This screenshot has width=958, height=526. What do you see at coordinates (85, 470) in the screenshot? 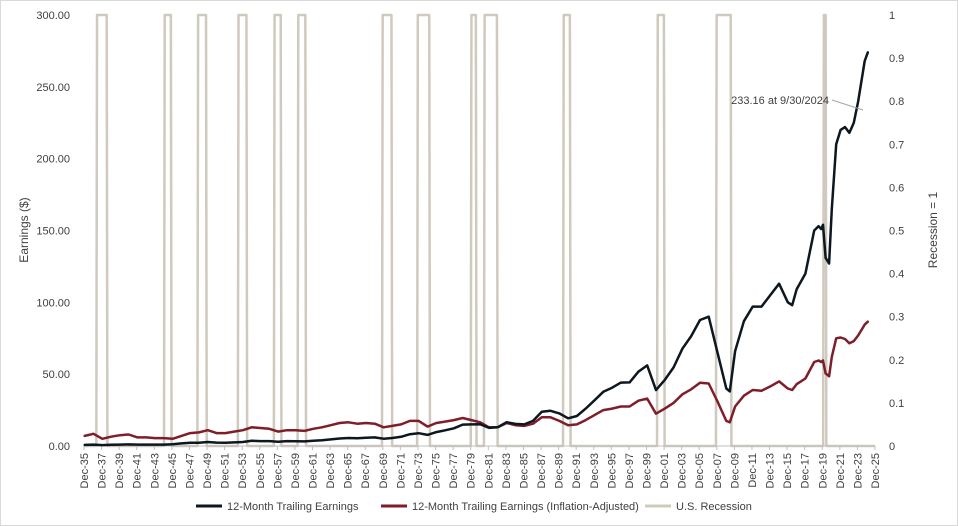
I see `x-tick-label: Dec-35` at bounding box center [85, 470].